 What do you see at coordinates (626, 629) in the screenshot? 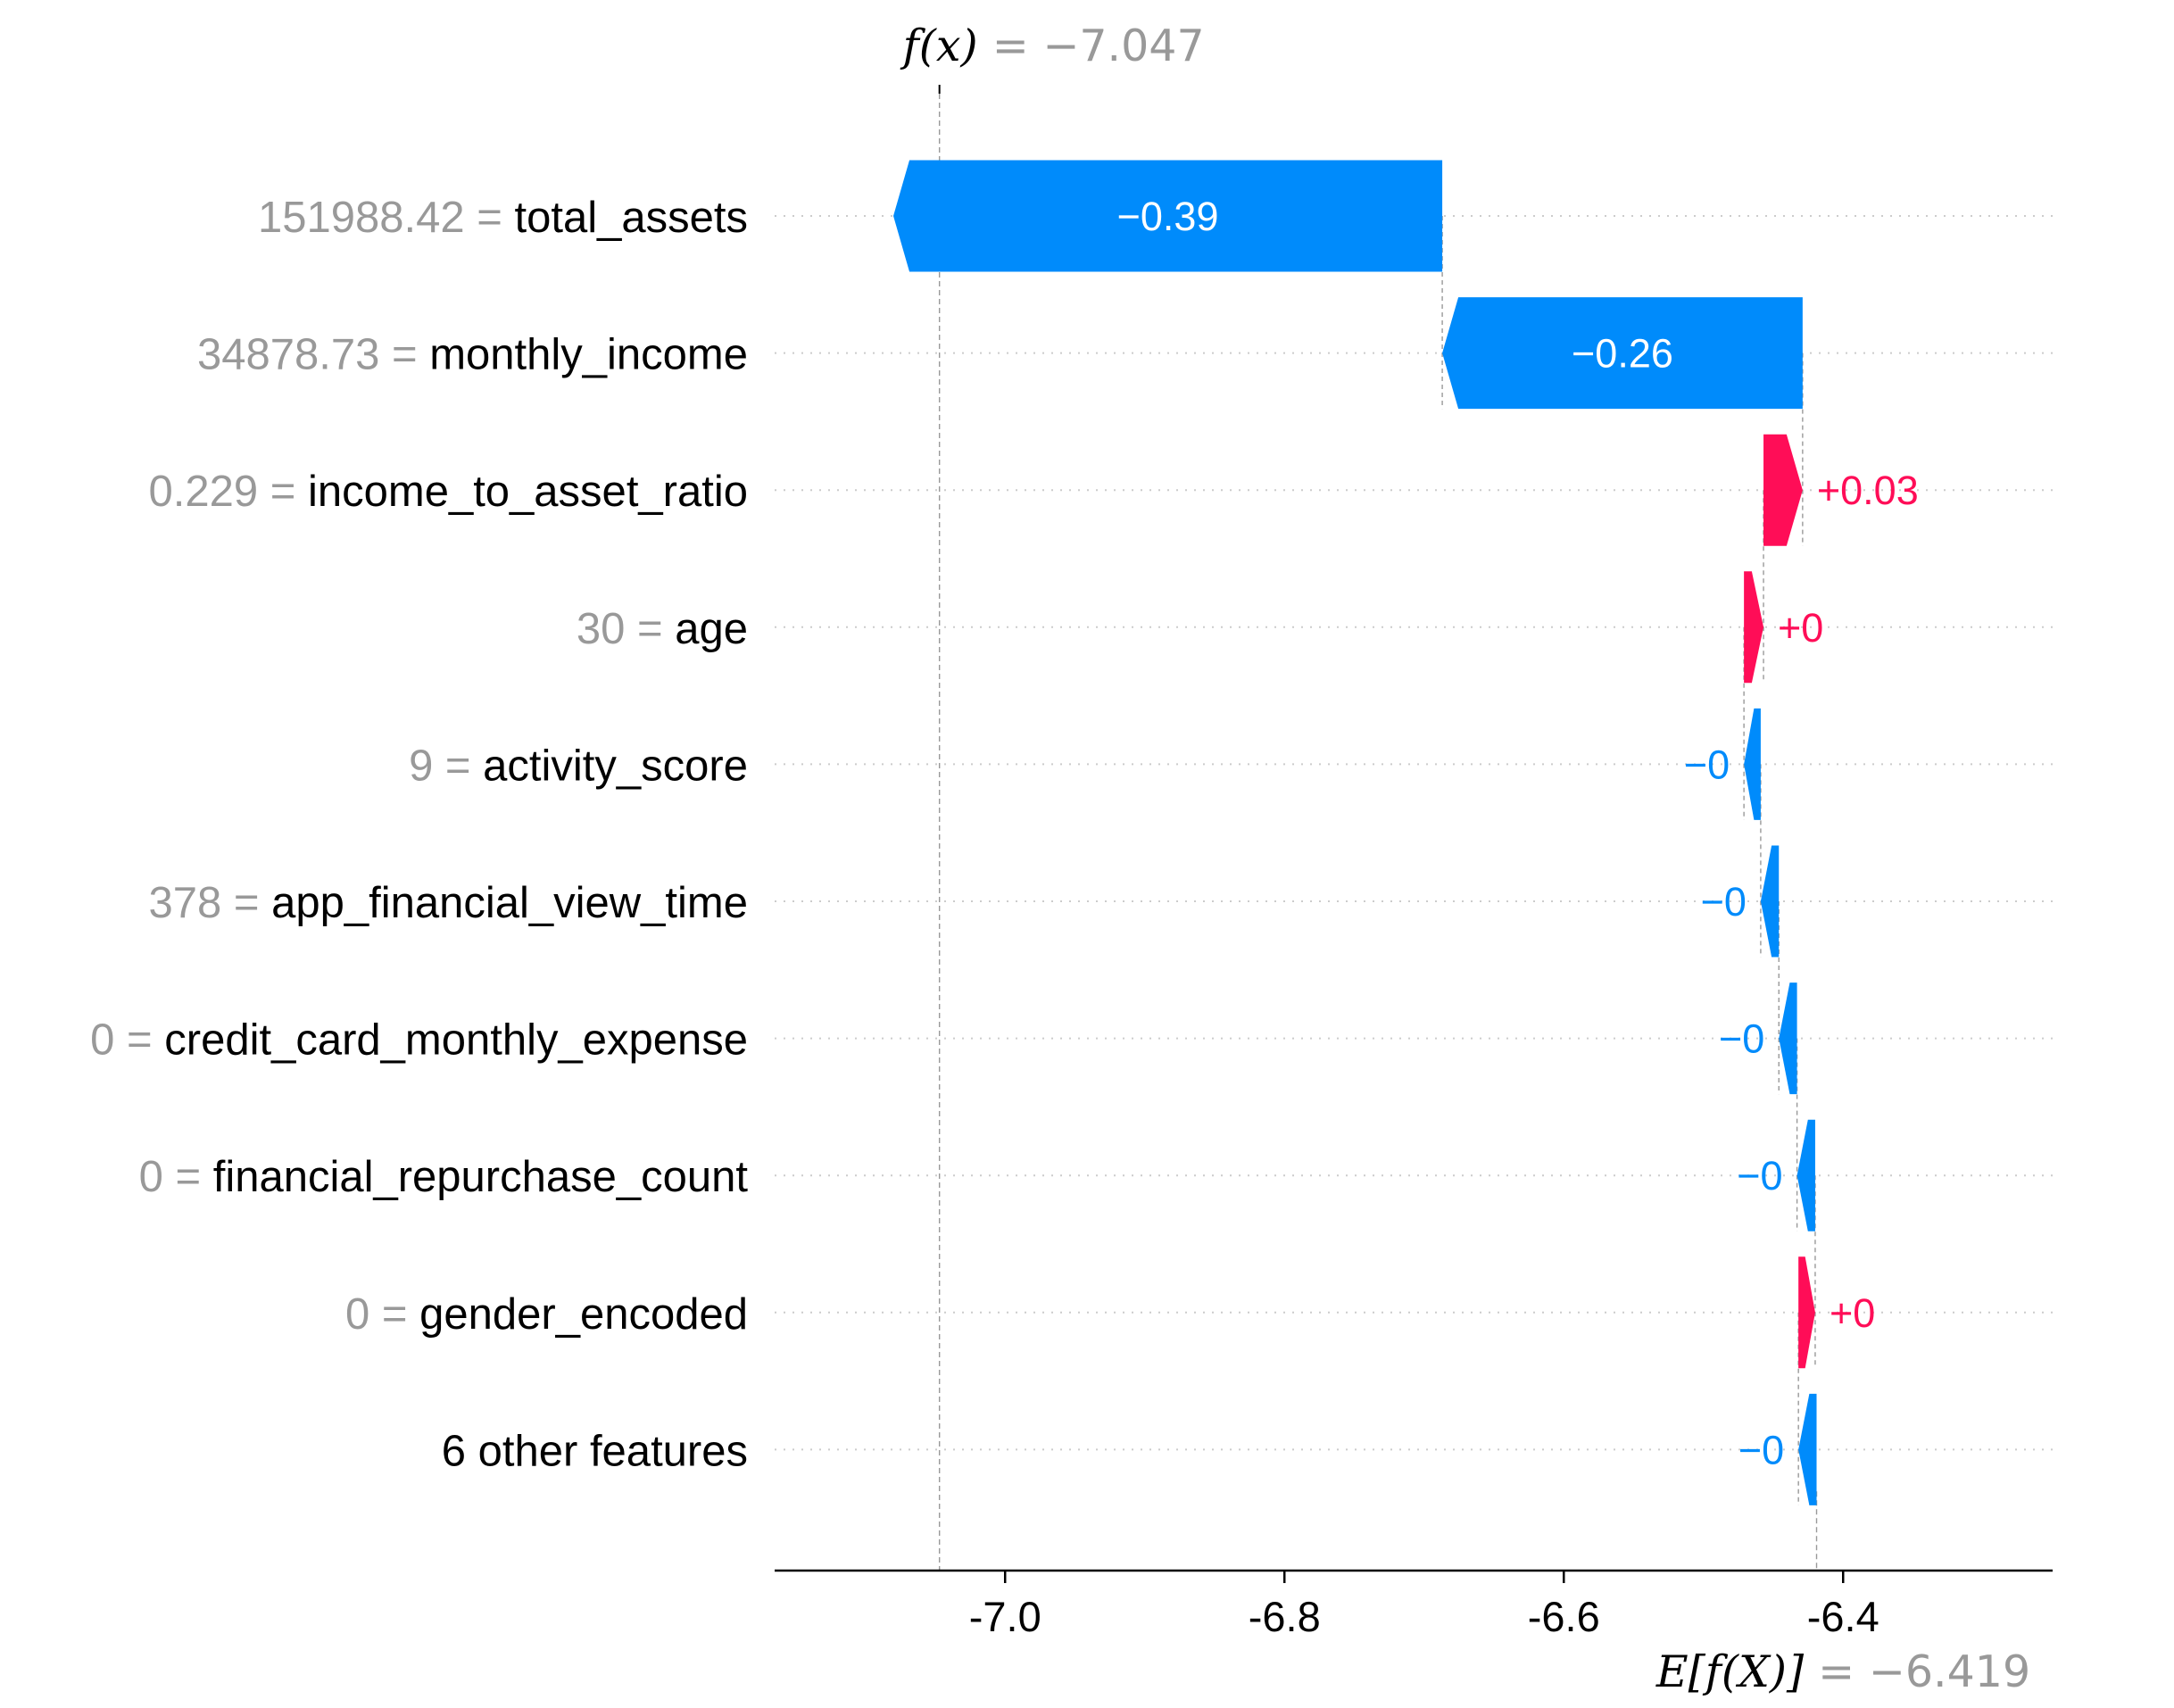
I see `feature-value: 30 =` at bounding box center [626, 629].